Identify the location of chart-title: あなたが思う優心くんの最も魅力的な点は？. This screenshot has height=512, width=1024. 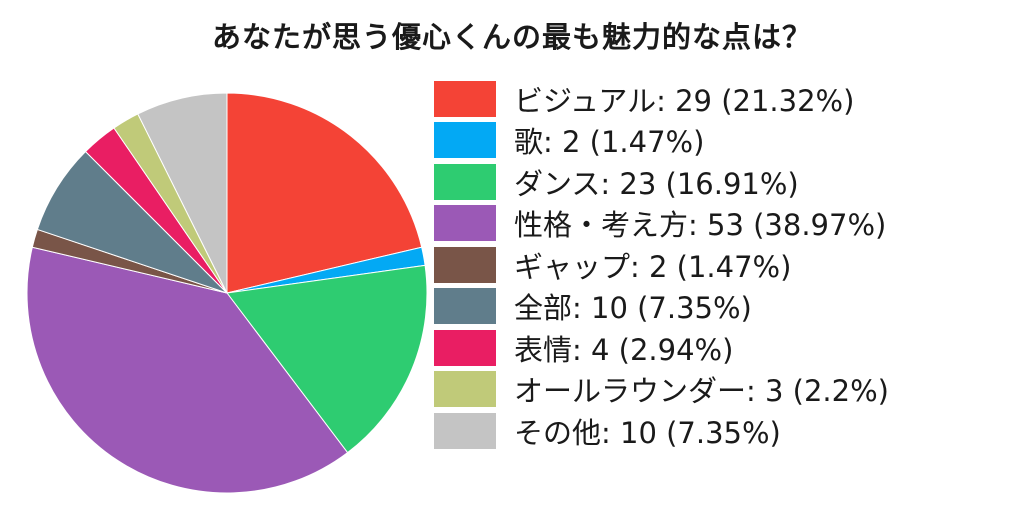
(511, 37).